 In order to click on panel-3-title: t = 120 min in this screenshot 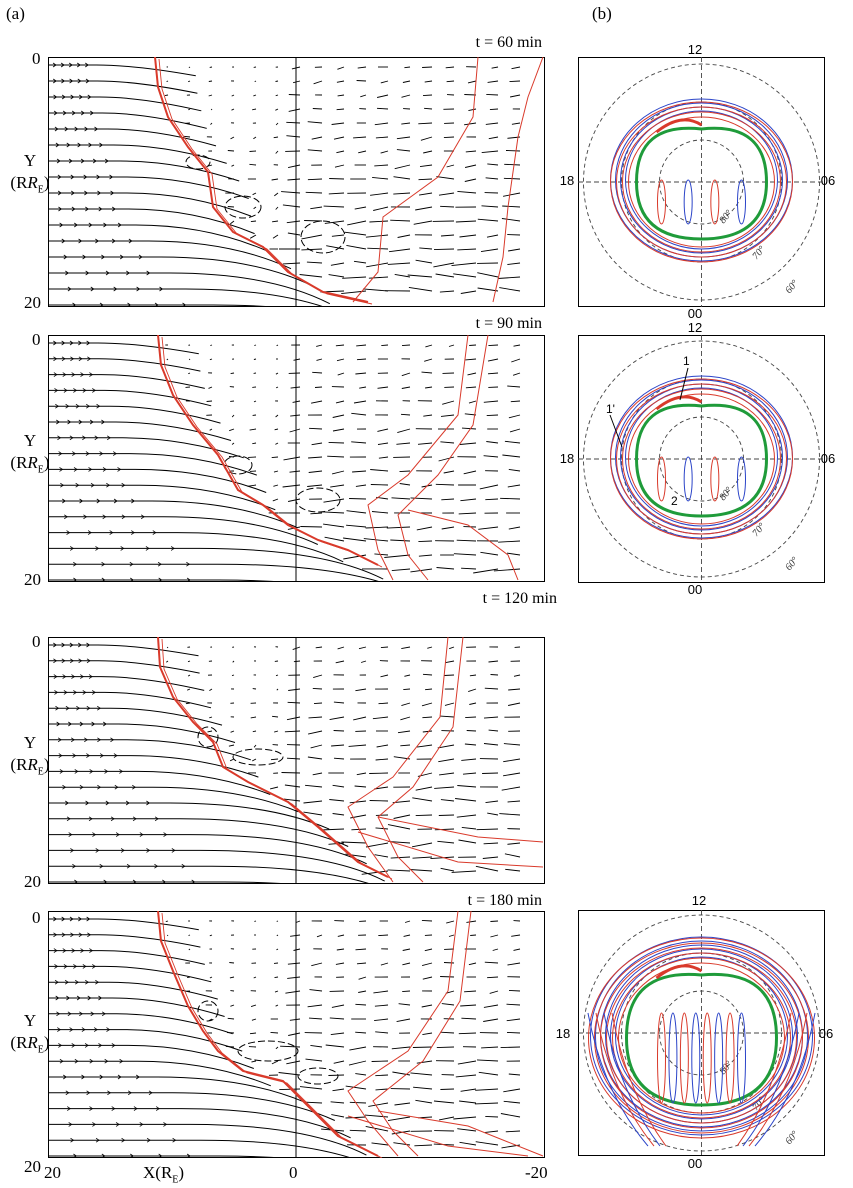, I will do `click(519, 598)`.